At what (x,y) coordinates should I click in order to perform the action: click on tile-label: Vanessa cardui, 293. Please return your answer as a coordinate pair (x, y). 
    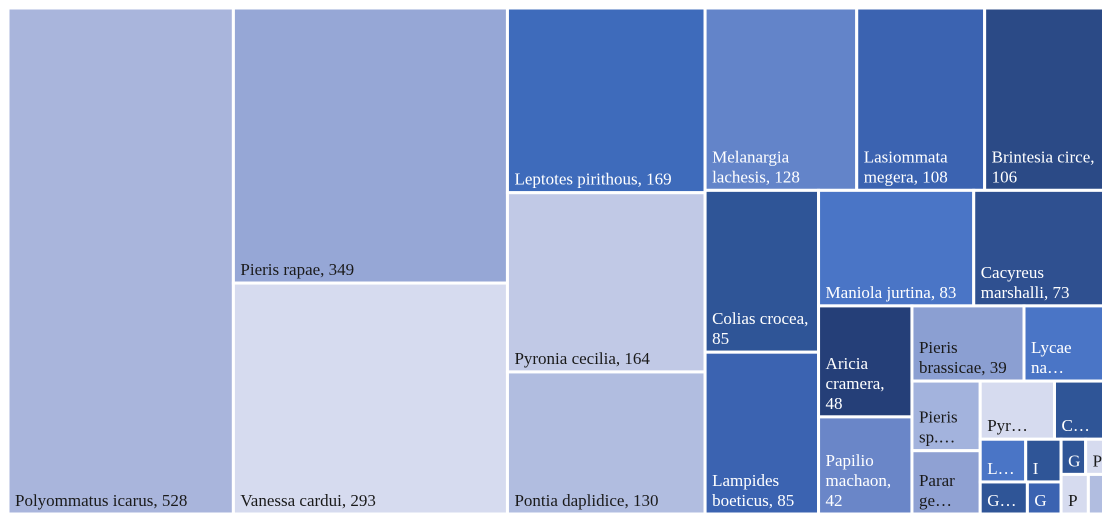
    Looking at the image, I should click on (307, 500).